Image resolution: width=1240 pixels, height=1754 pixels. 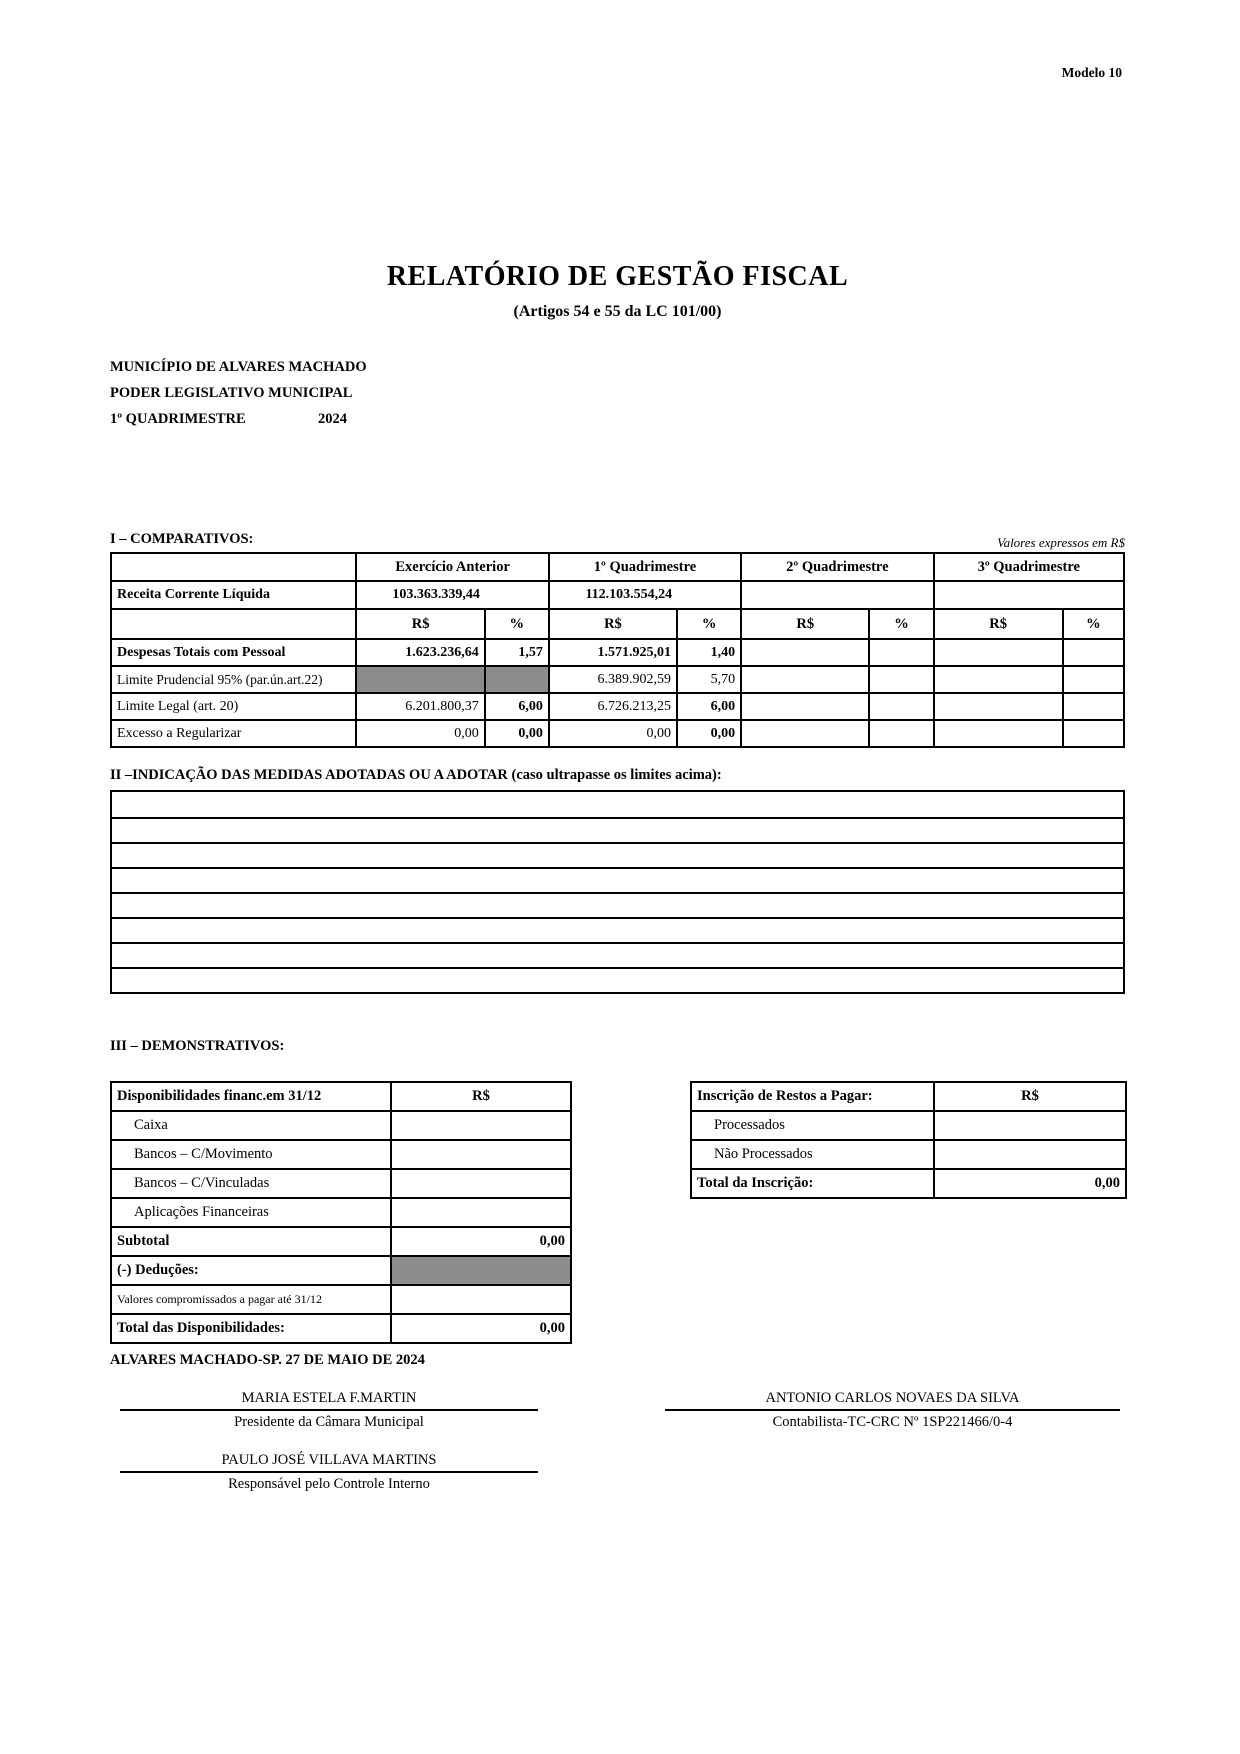 I want to click on excesso-pct-exercicio: 0,00, so click(x=516, y=733).